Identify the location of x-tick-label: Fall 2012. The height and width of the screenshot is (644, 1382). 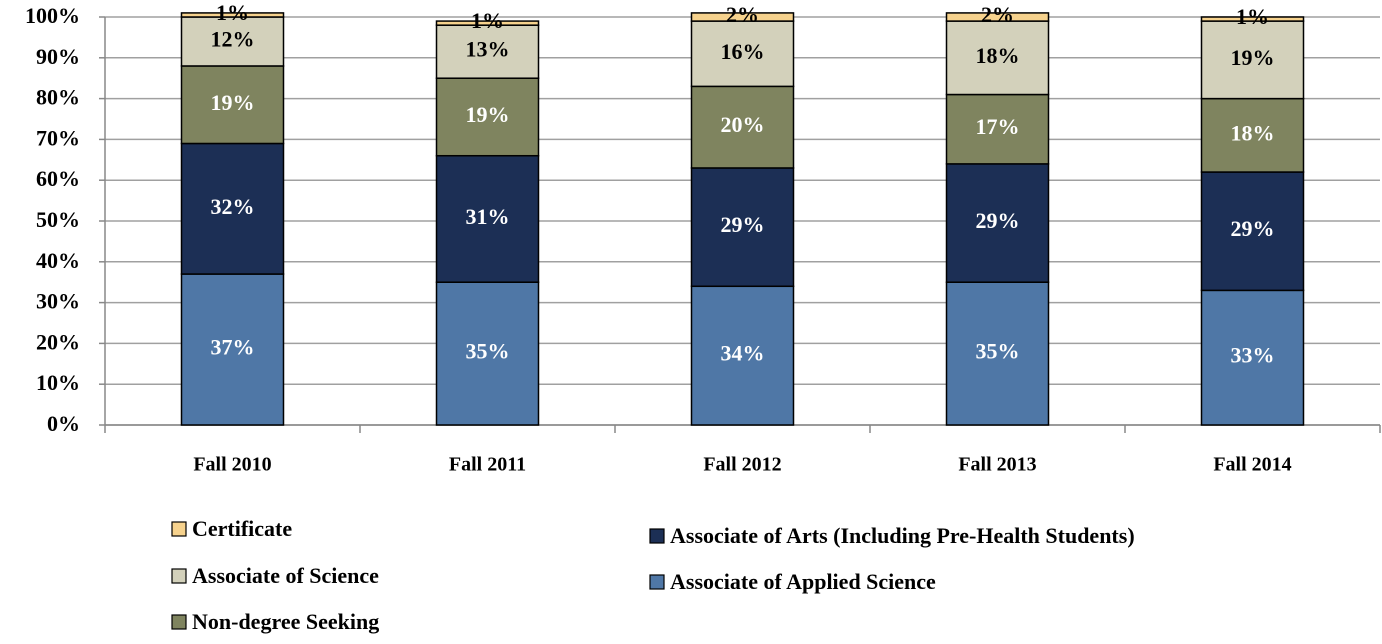
(742, 465).